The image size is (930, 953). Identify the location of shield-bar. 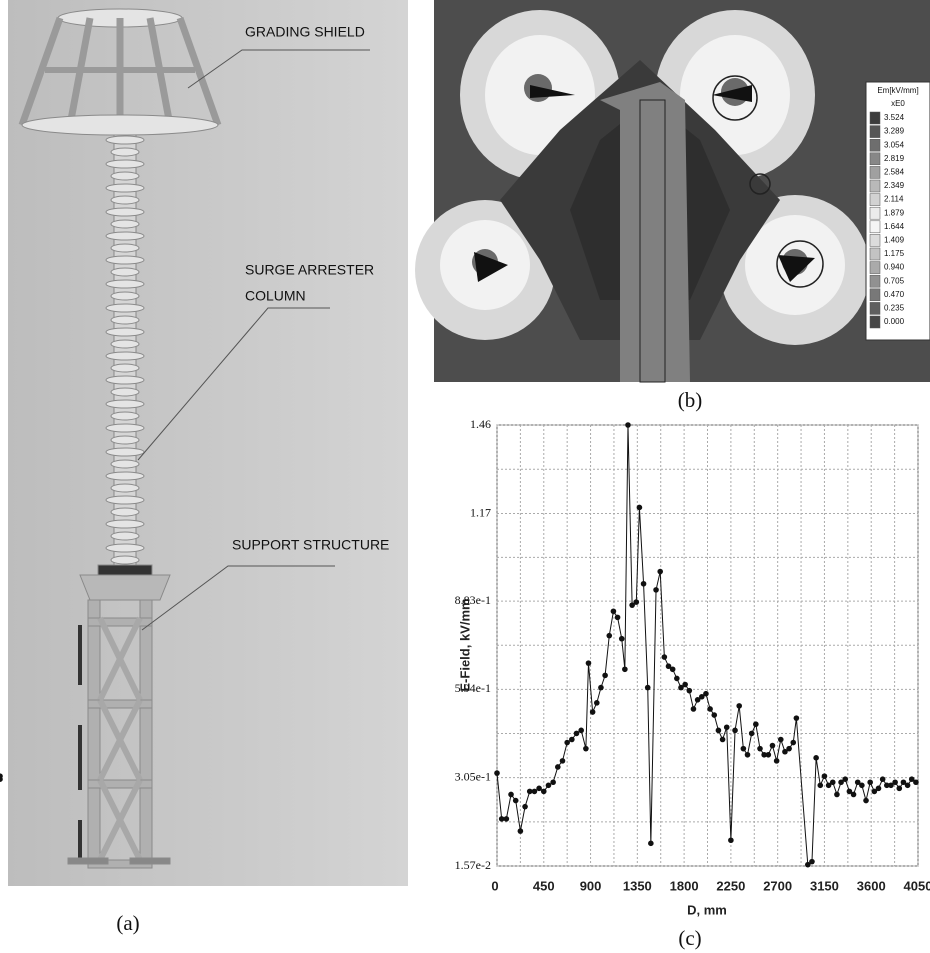
(41, 71).